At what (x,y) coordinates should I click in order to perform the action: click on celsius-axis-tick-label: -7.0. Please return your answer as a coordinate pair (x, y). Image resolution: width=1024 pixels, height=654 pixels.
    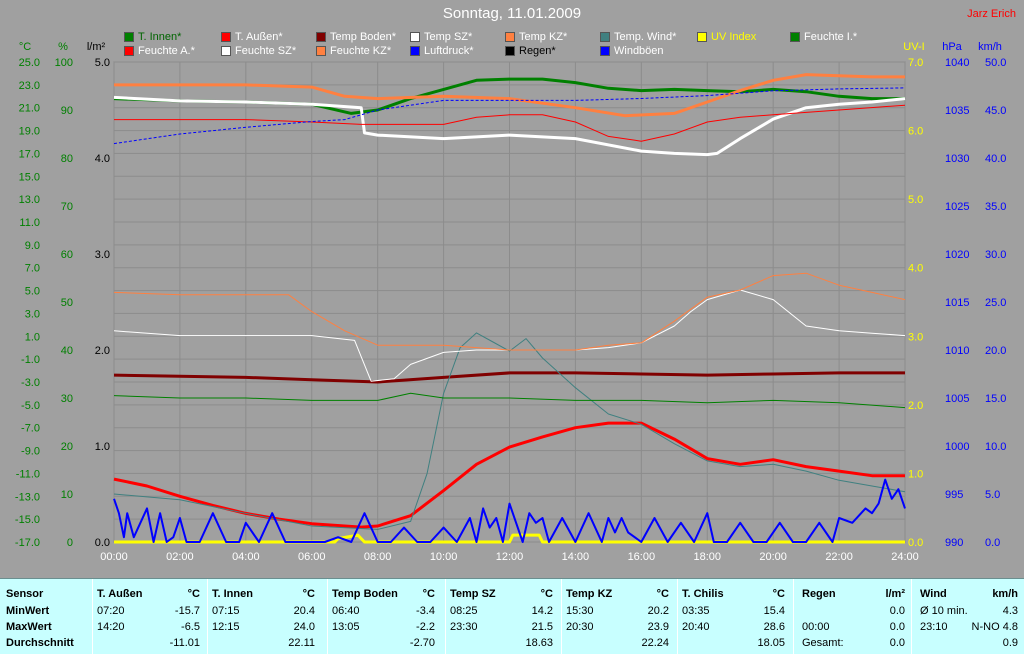
    Looking at the image, I should click on (30, 429).